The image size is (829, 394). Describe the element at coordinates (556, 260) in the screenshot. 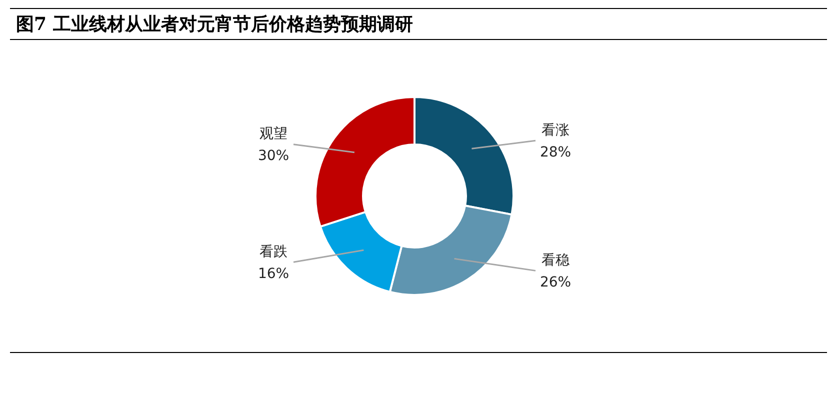

I see `slice-label: 看稳` at that location.